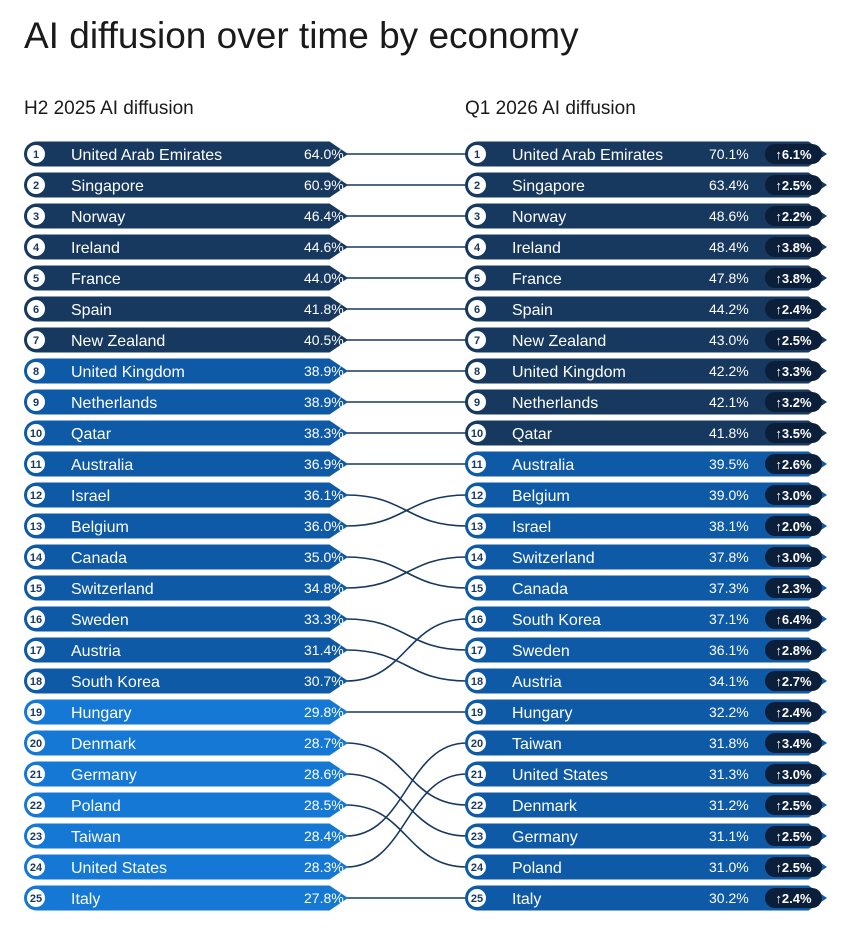 The height and width of the screenshot is (936, 852). I want to click on right-diffusion-value: 42.1%, so click(729, 402).